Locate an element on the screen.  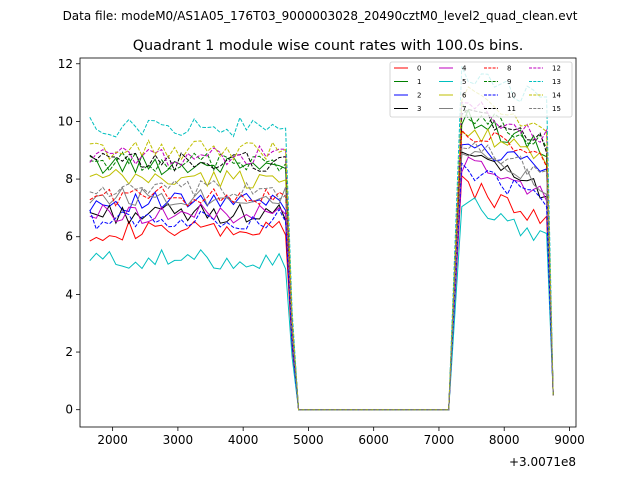
legend-label-5: 5 is located at coordinates (464, 82).